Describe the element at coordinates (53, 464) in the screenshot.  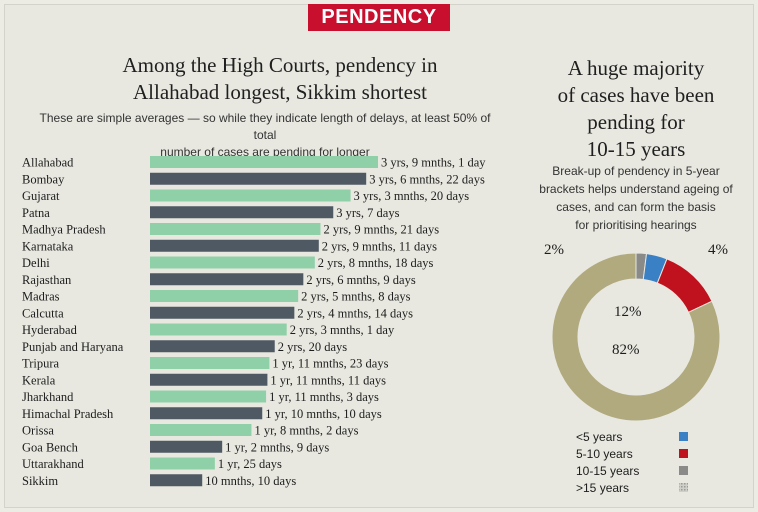
I see `bar-category-label: Uttarakhand` at that location.